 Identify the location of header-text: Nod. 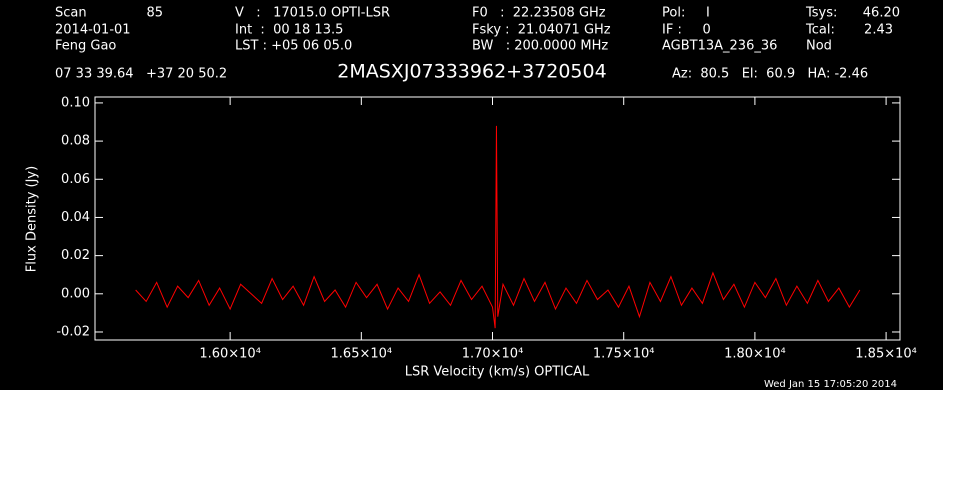
(819, 46).